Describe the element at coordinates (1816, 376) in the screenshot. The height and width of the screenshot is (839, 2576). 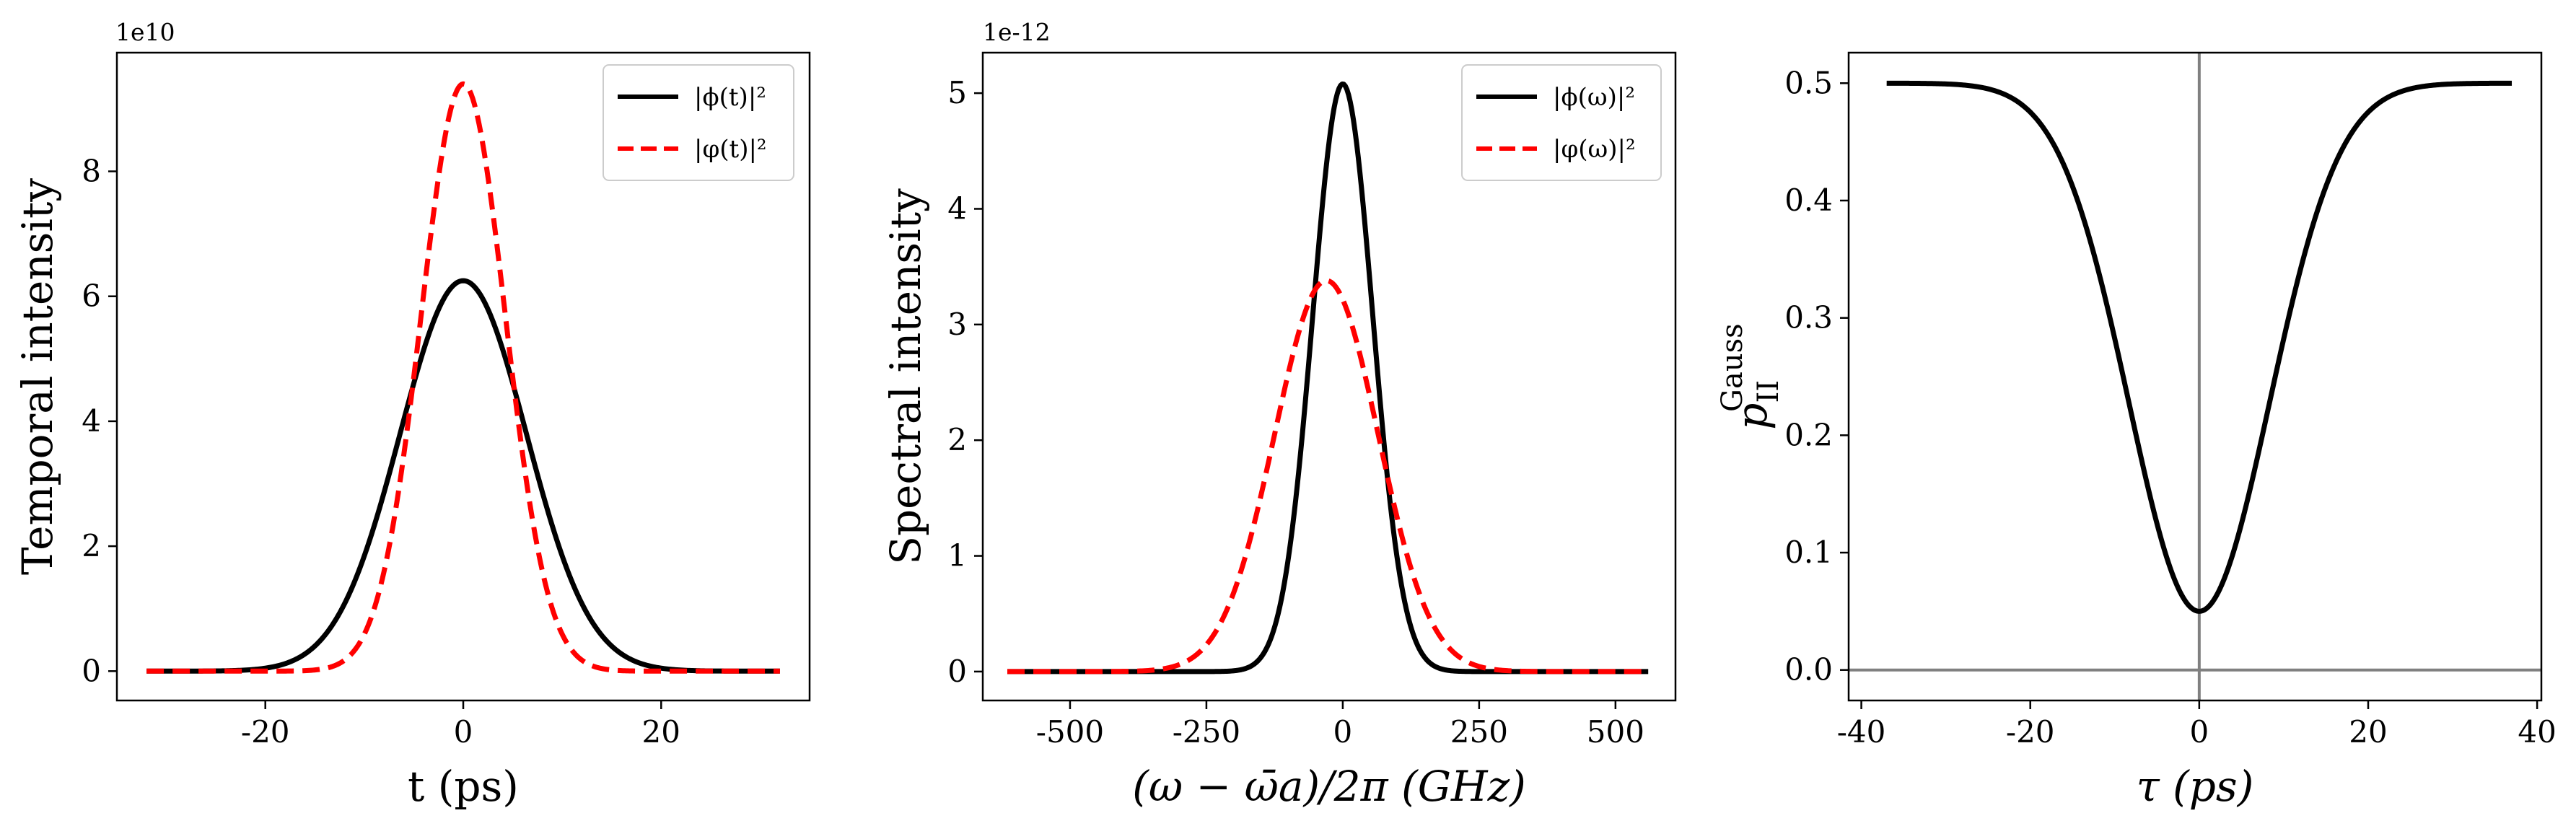
I see `y-ticks: 0.0 0.1 0.2 0.3 0.4 0.5` at that location.